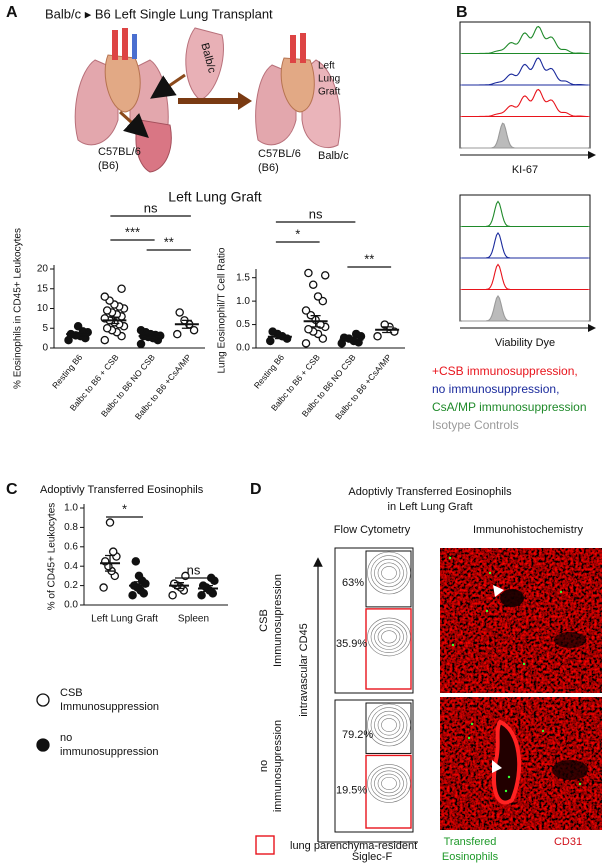 The width and height of the screenshot is (607, 867). I want to click on ihc-vessel, so click(506, 762).